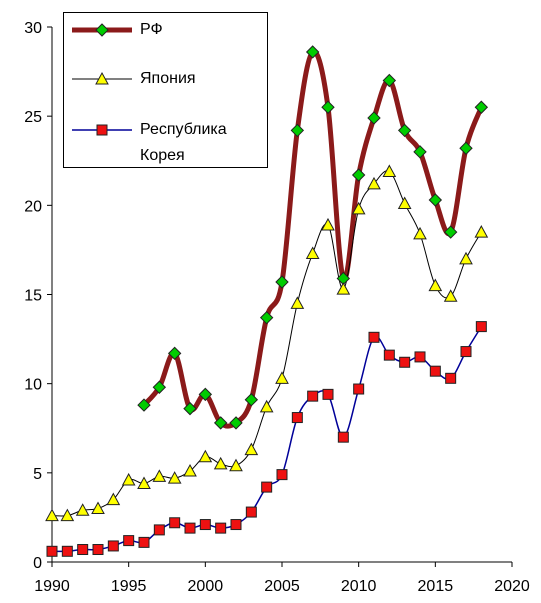 Image resolution: width=541 pixels, height=603 pixels. What do you see at coordinates (52, 586) in the screenshot?
I see `x-tick-label: 1990` at bounding box center [52, 586].